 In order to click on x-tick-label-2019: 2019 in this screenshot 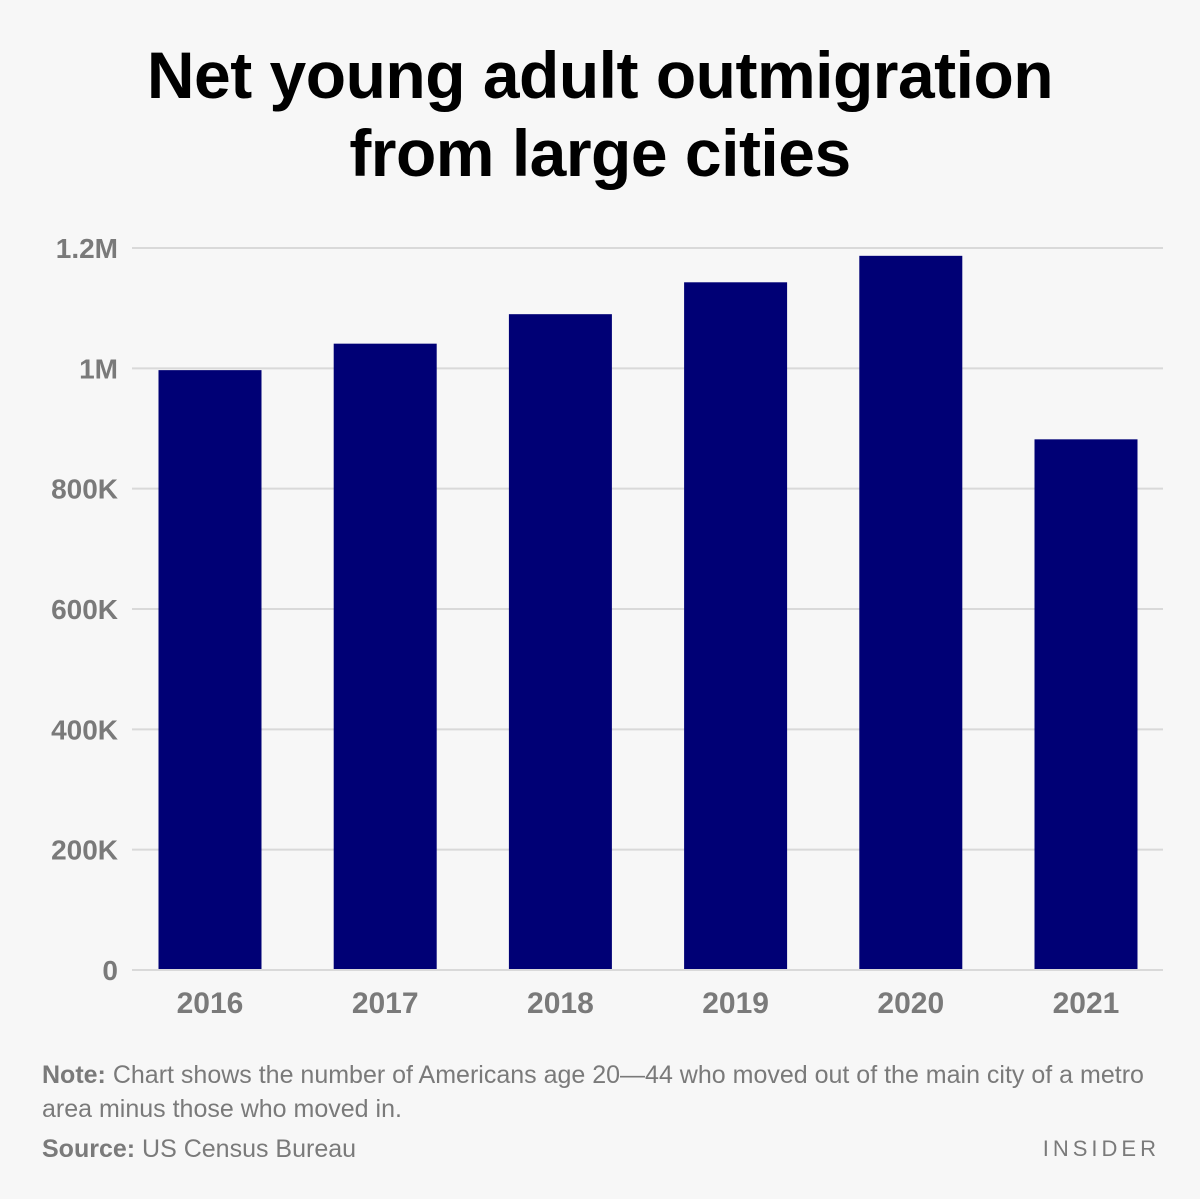, I will do `click(735, 1003)`.